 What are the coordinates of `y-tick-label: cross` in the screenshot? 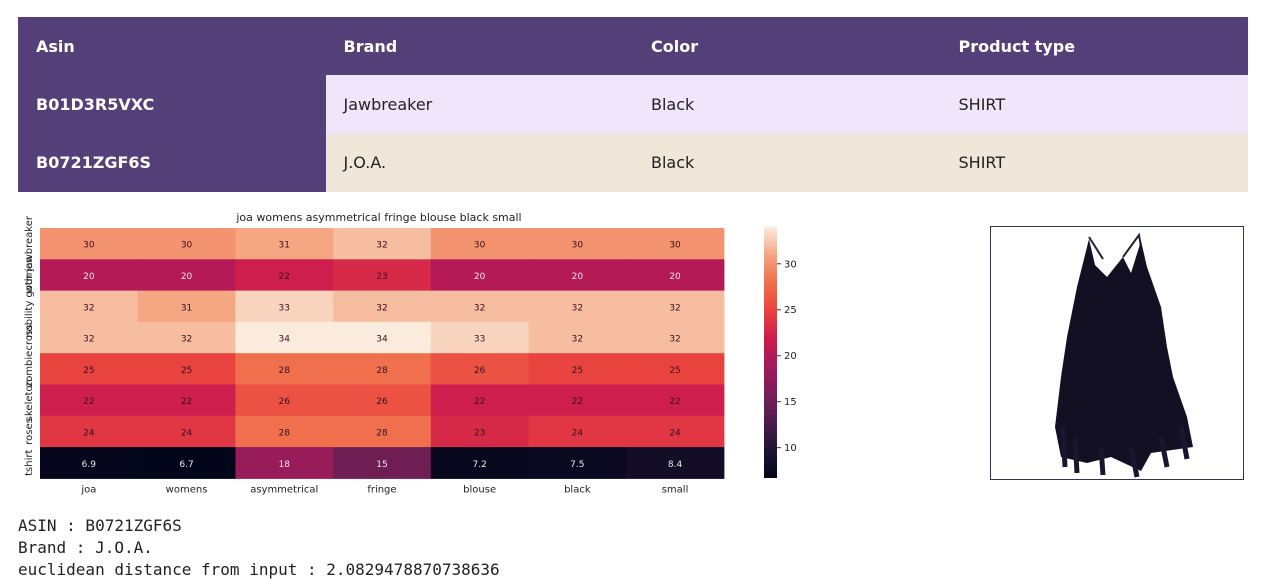 It's located at (29, 338).